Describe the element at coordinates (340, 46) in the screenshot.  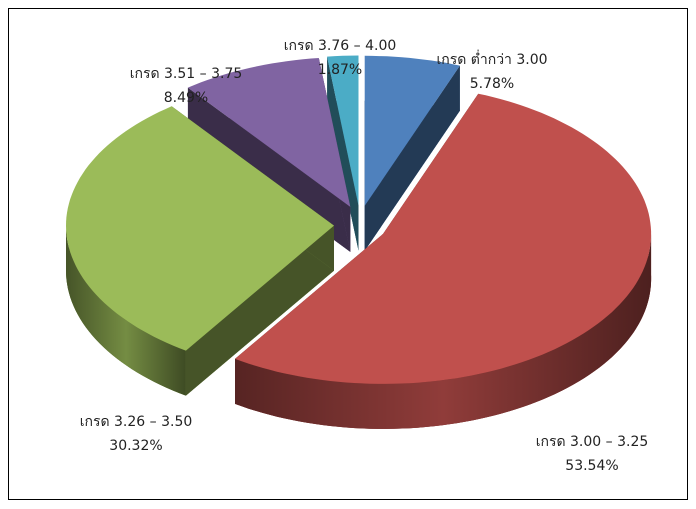
I see `slice-label: เกรด 3.76 – 4.00` at that location.